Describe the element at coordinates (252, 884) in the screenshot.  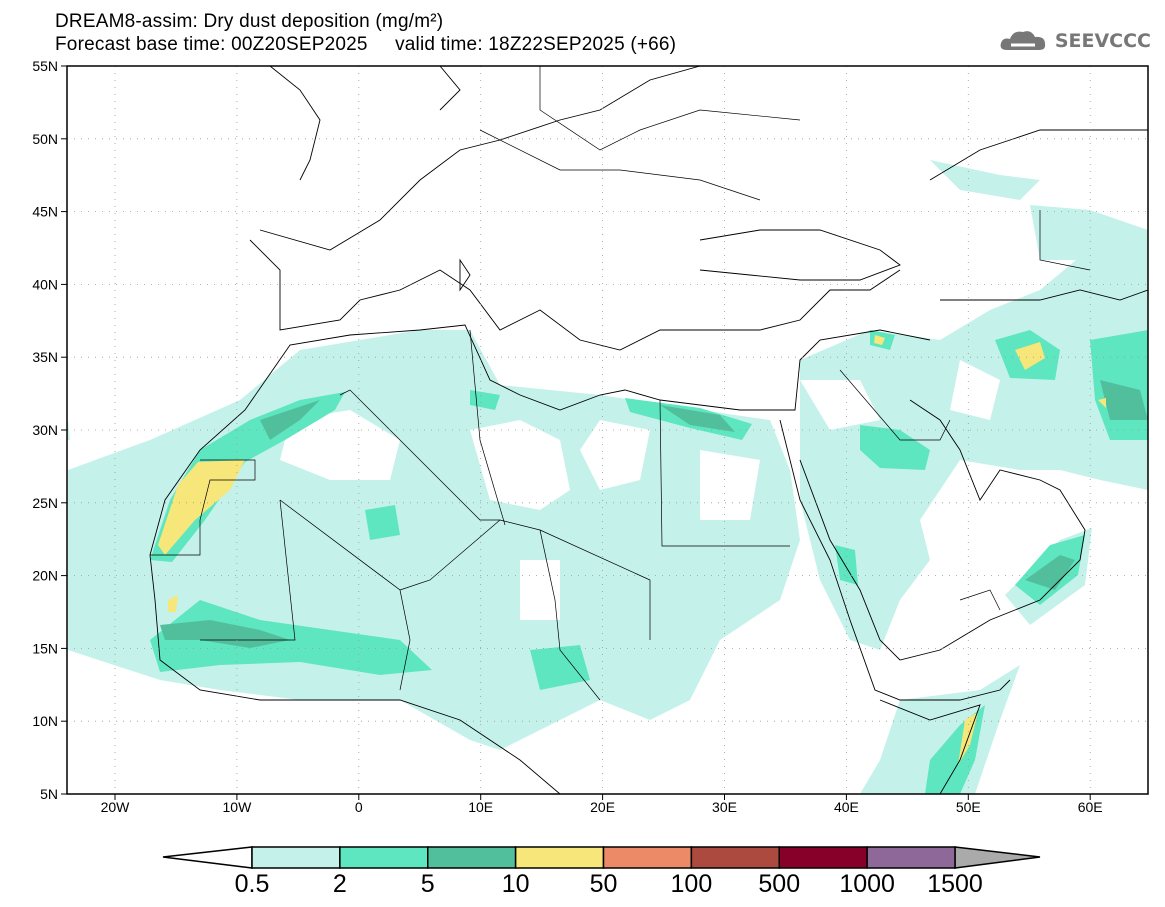
I see `colorbar-label: 0.5` at that location.